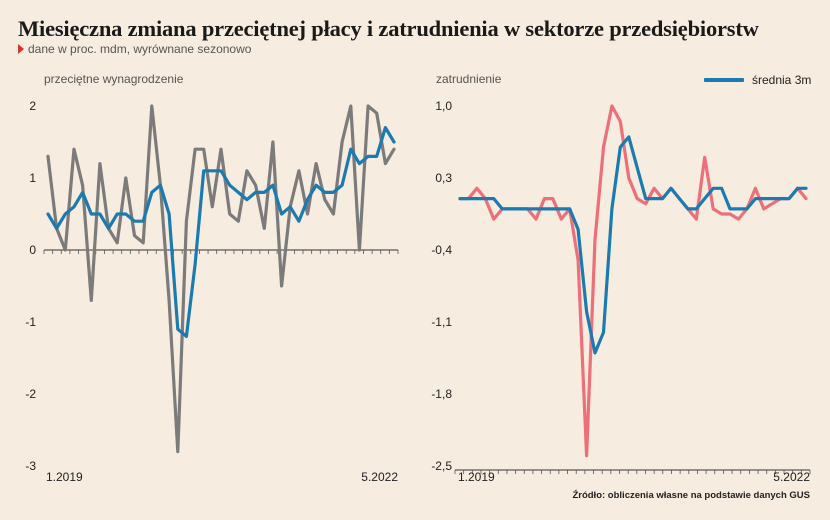 The image size is (830, 520). I want to click on y-tick-label: 0, so click(32, 250).